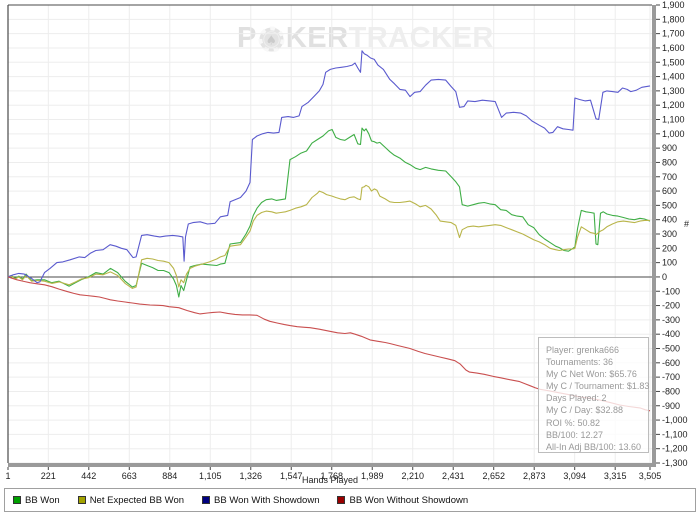 The image size is (700, 516). I want to click on x-tick-label: 2,431, so click(453, 476).